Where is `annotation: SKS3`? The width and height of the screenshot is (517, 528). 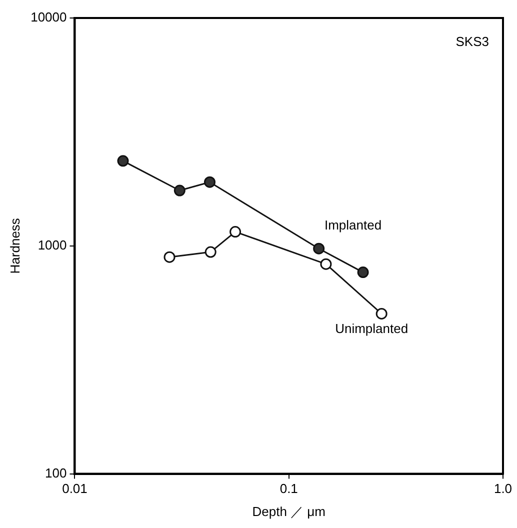 annotation: SKS3 is located at coordinates (472, 42).